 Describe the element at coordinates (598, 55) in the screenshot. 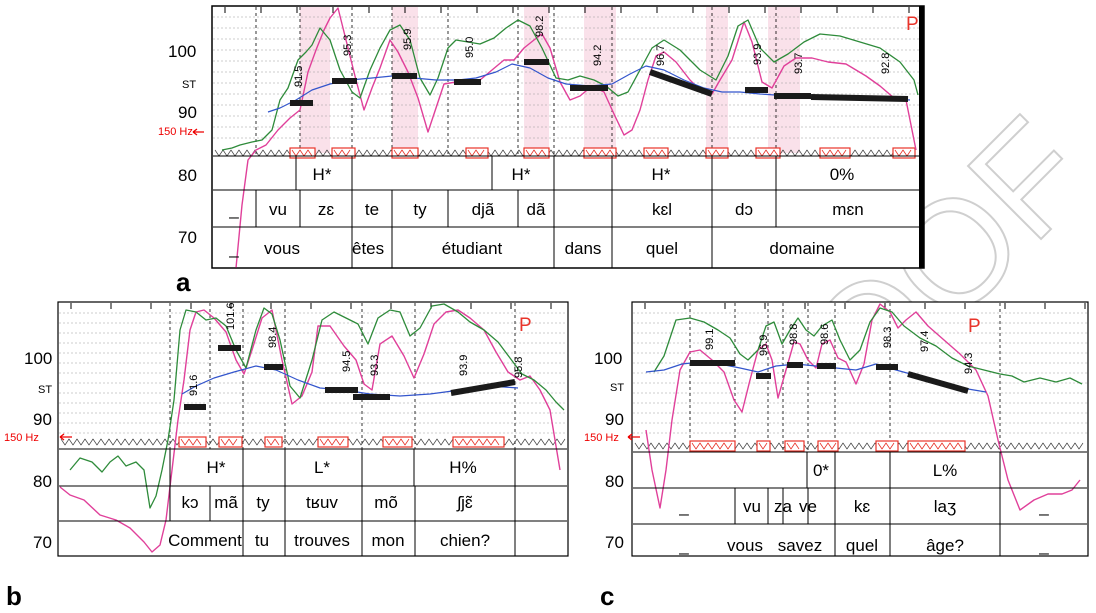

I see `a-value-label: 94.2` at that location.